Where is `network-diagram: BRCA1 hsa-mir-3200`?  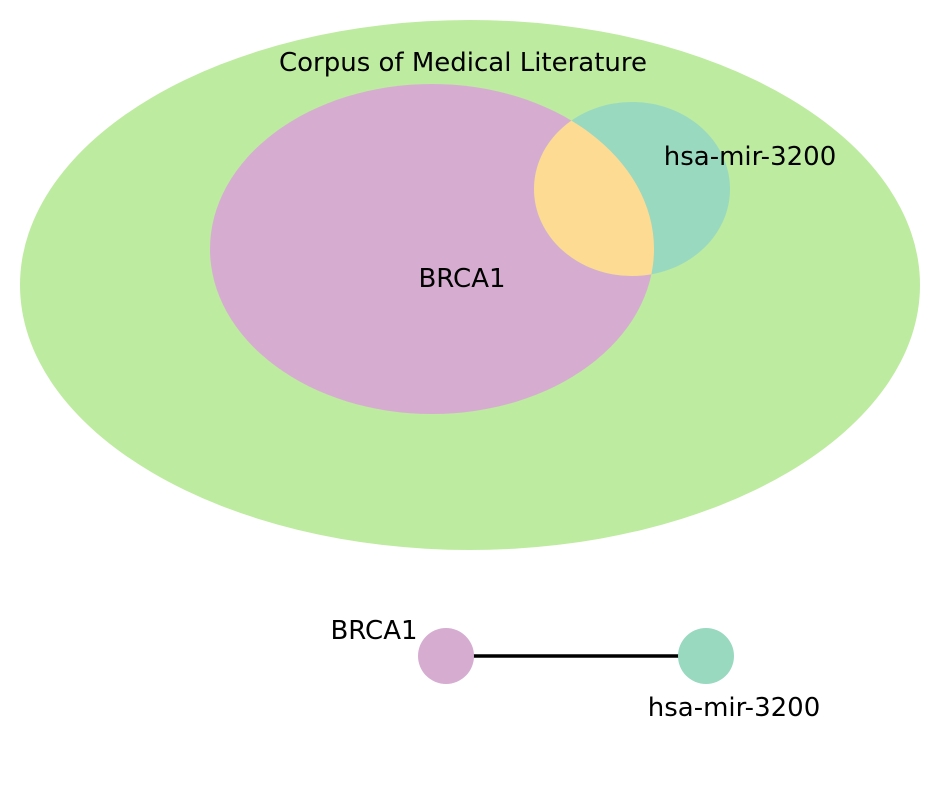 network-diagram: BRCA1 hsa-mir-3200 is located at coordinates (575, 669).